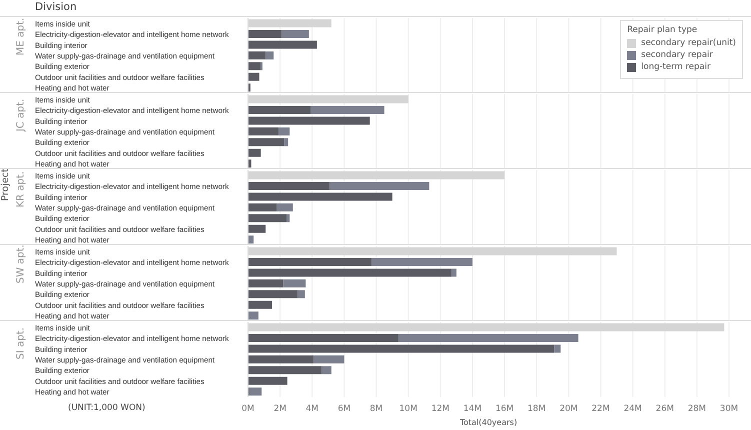 This screenshot has height=430, width=751. Describe the element at coordinates (107, 408) in the screenshot. I see `text: (UNIT:1,000 WON)` at that location.